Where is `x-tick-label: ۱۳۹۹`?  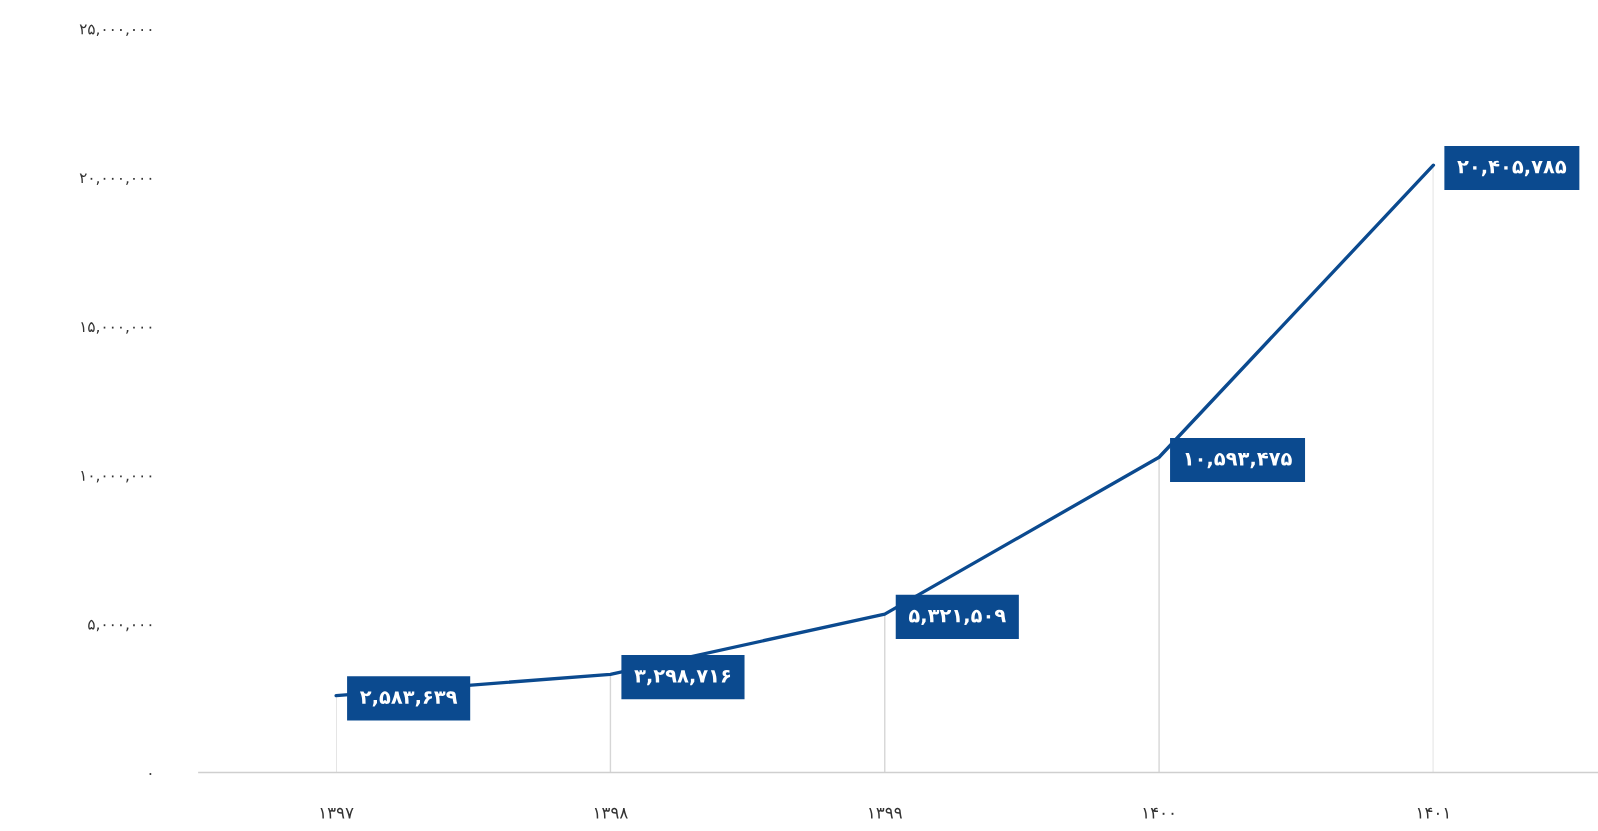
x-tick-label: ۱۳۹۹ is located at coordinates (885, 813).